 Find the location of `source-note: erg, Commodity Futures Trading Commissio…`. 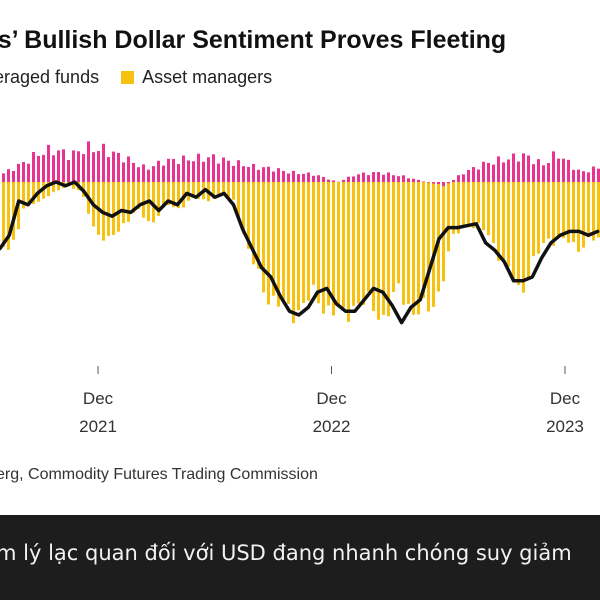

source-note: erg, Commodity Futures Trading Commissio… is located at coordinates (159, 474).